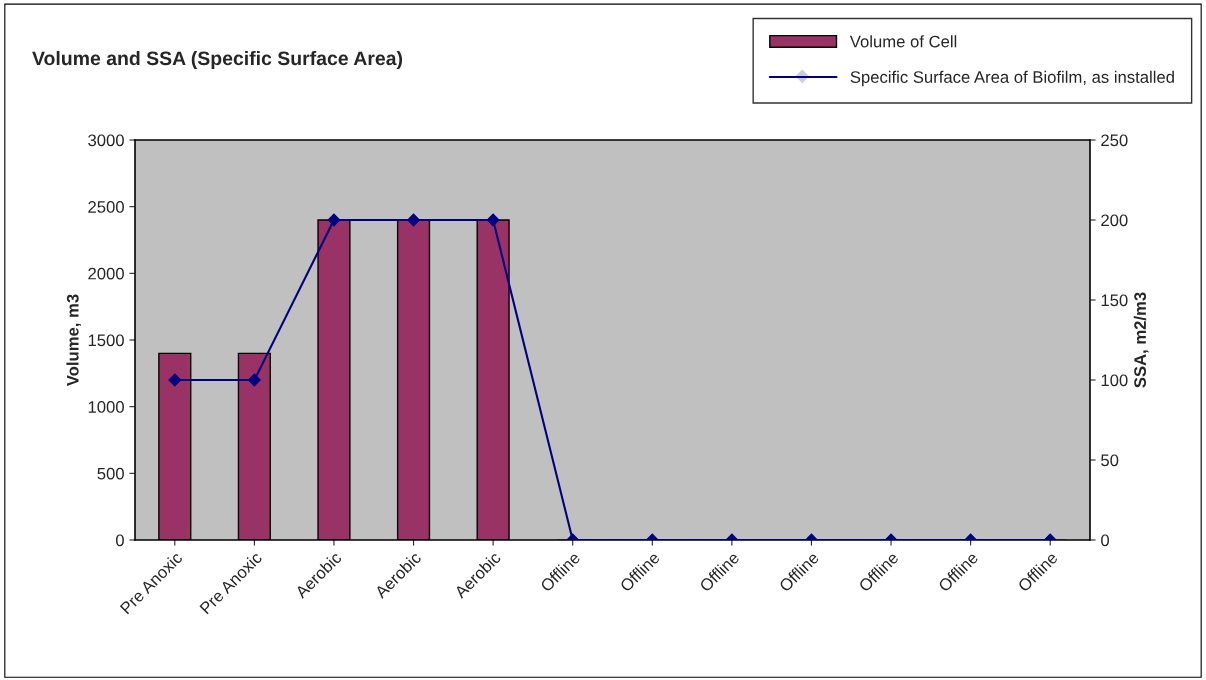 The height and width of the screenshot is (680, 1206). Describe the element at coordinates (1012, 78) in the screenshot. I see `legend-label: Specific Surface Area of Biofilm, as installed` at that location.